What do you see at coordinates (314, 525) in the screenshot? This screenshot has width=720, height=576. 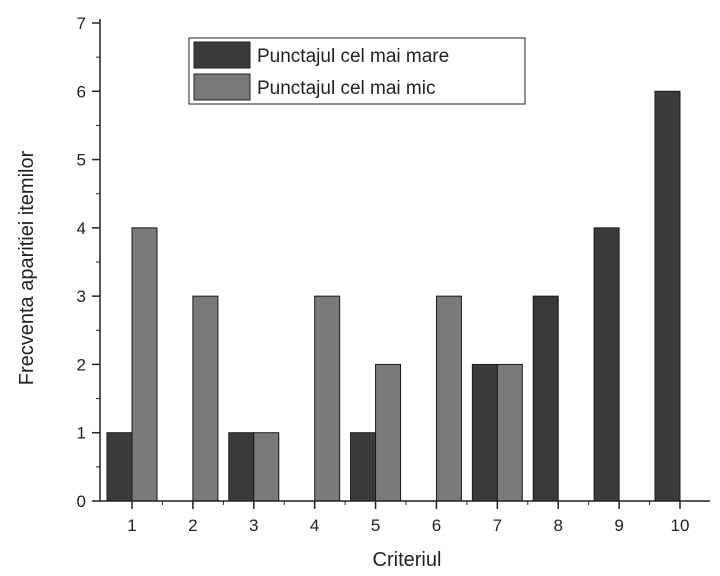 I see `x-tick-label: 4` at bounding box center [314, 525].